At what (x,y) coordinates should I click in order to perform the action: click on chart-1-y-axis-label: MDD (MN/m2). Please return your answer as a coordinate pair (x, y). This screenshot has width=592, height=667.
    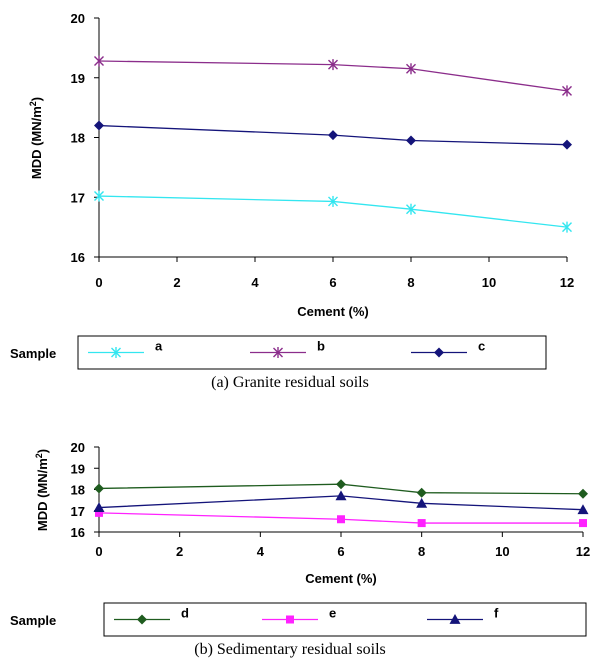
    Looking at the image, I should click on (36, 138).